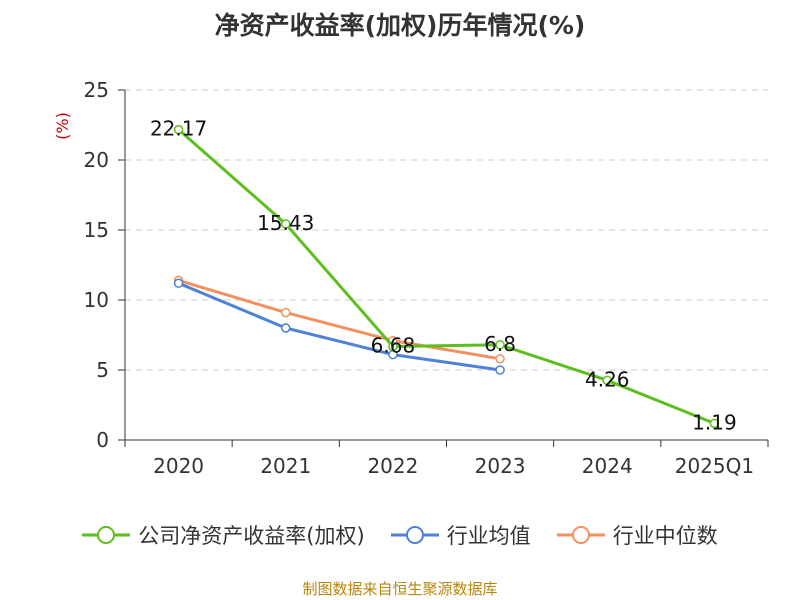  Describe the element at coordinates (96, 90) in the screenshot. I see `y-tick-label: 25` at that location.